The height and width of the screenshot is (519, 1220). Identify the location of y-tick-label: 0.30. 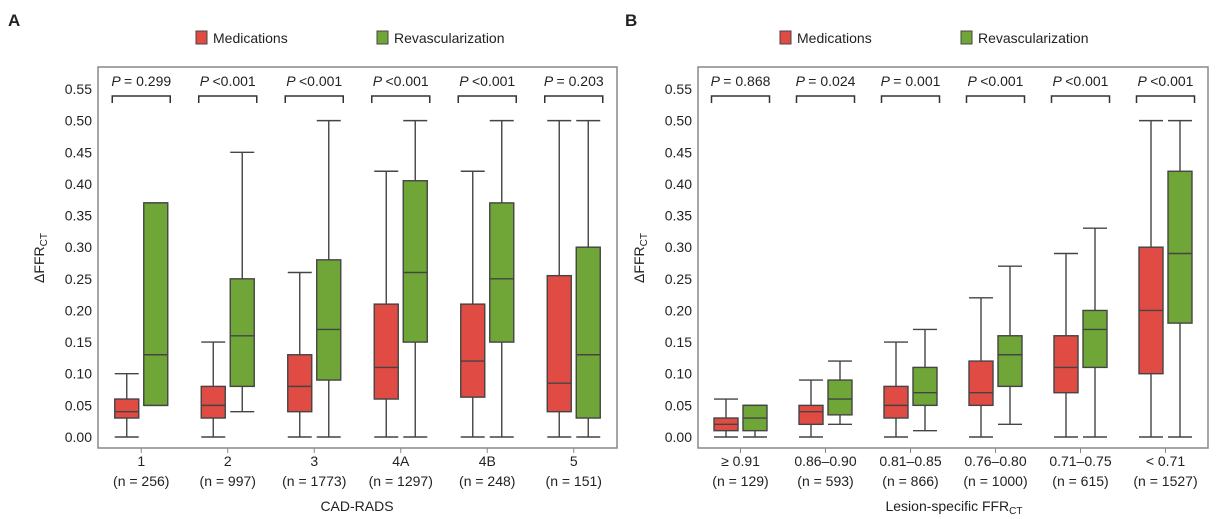
(78, 247).